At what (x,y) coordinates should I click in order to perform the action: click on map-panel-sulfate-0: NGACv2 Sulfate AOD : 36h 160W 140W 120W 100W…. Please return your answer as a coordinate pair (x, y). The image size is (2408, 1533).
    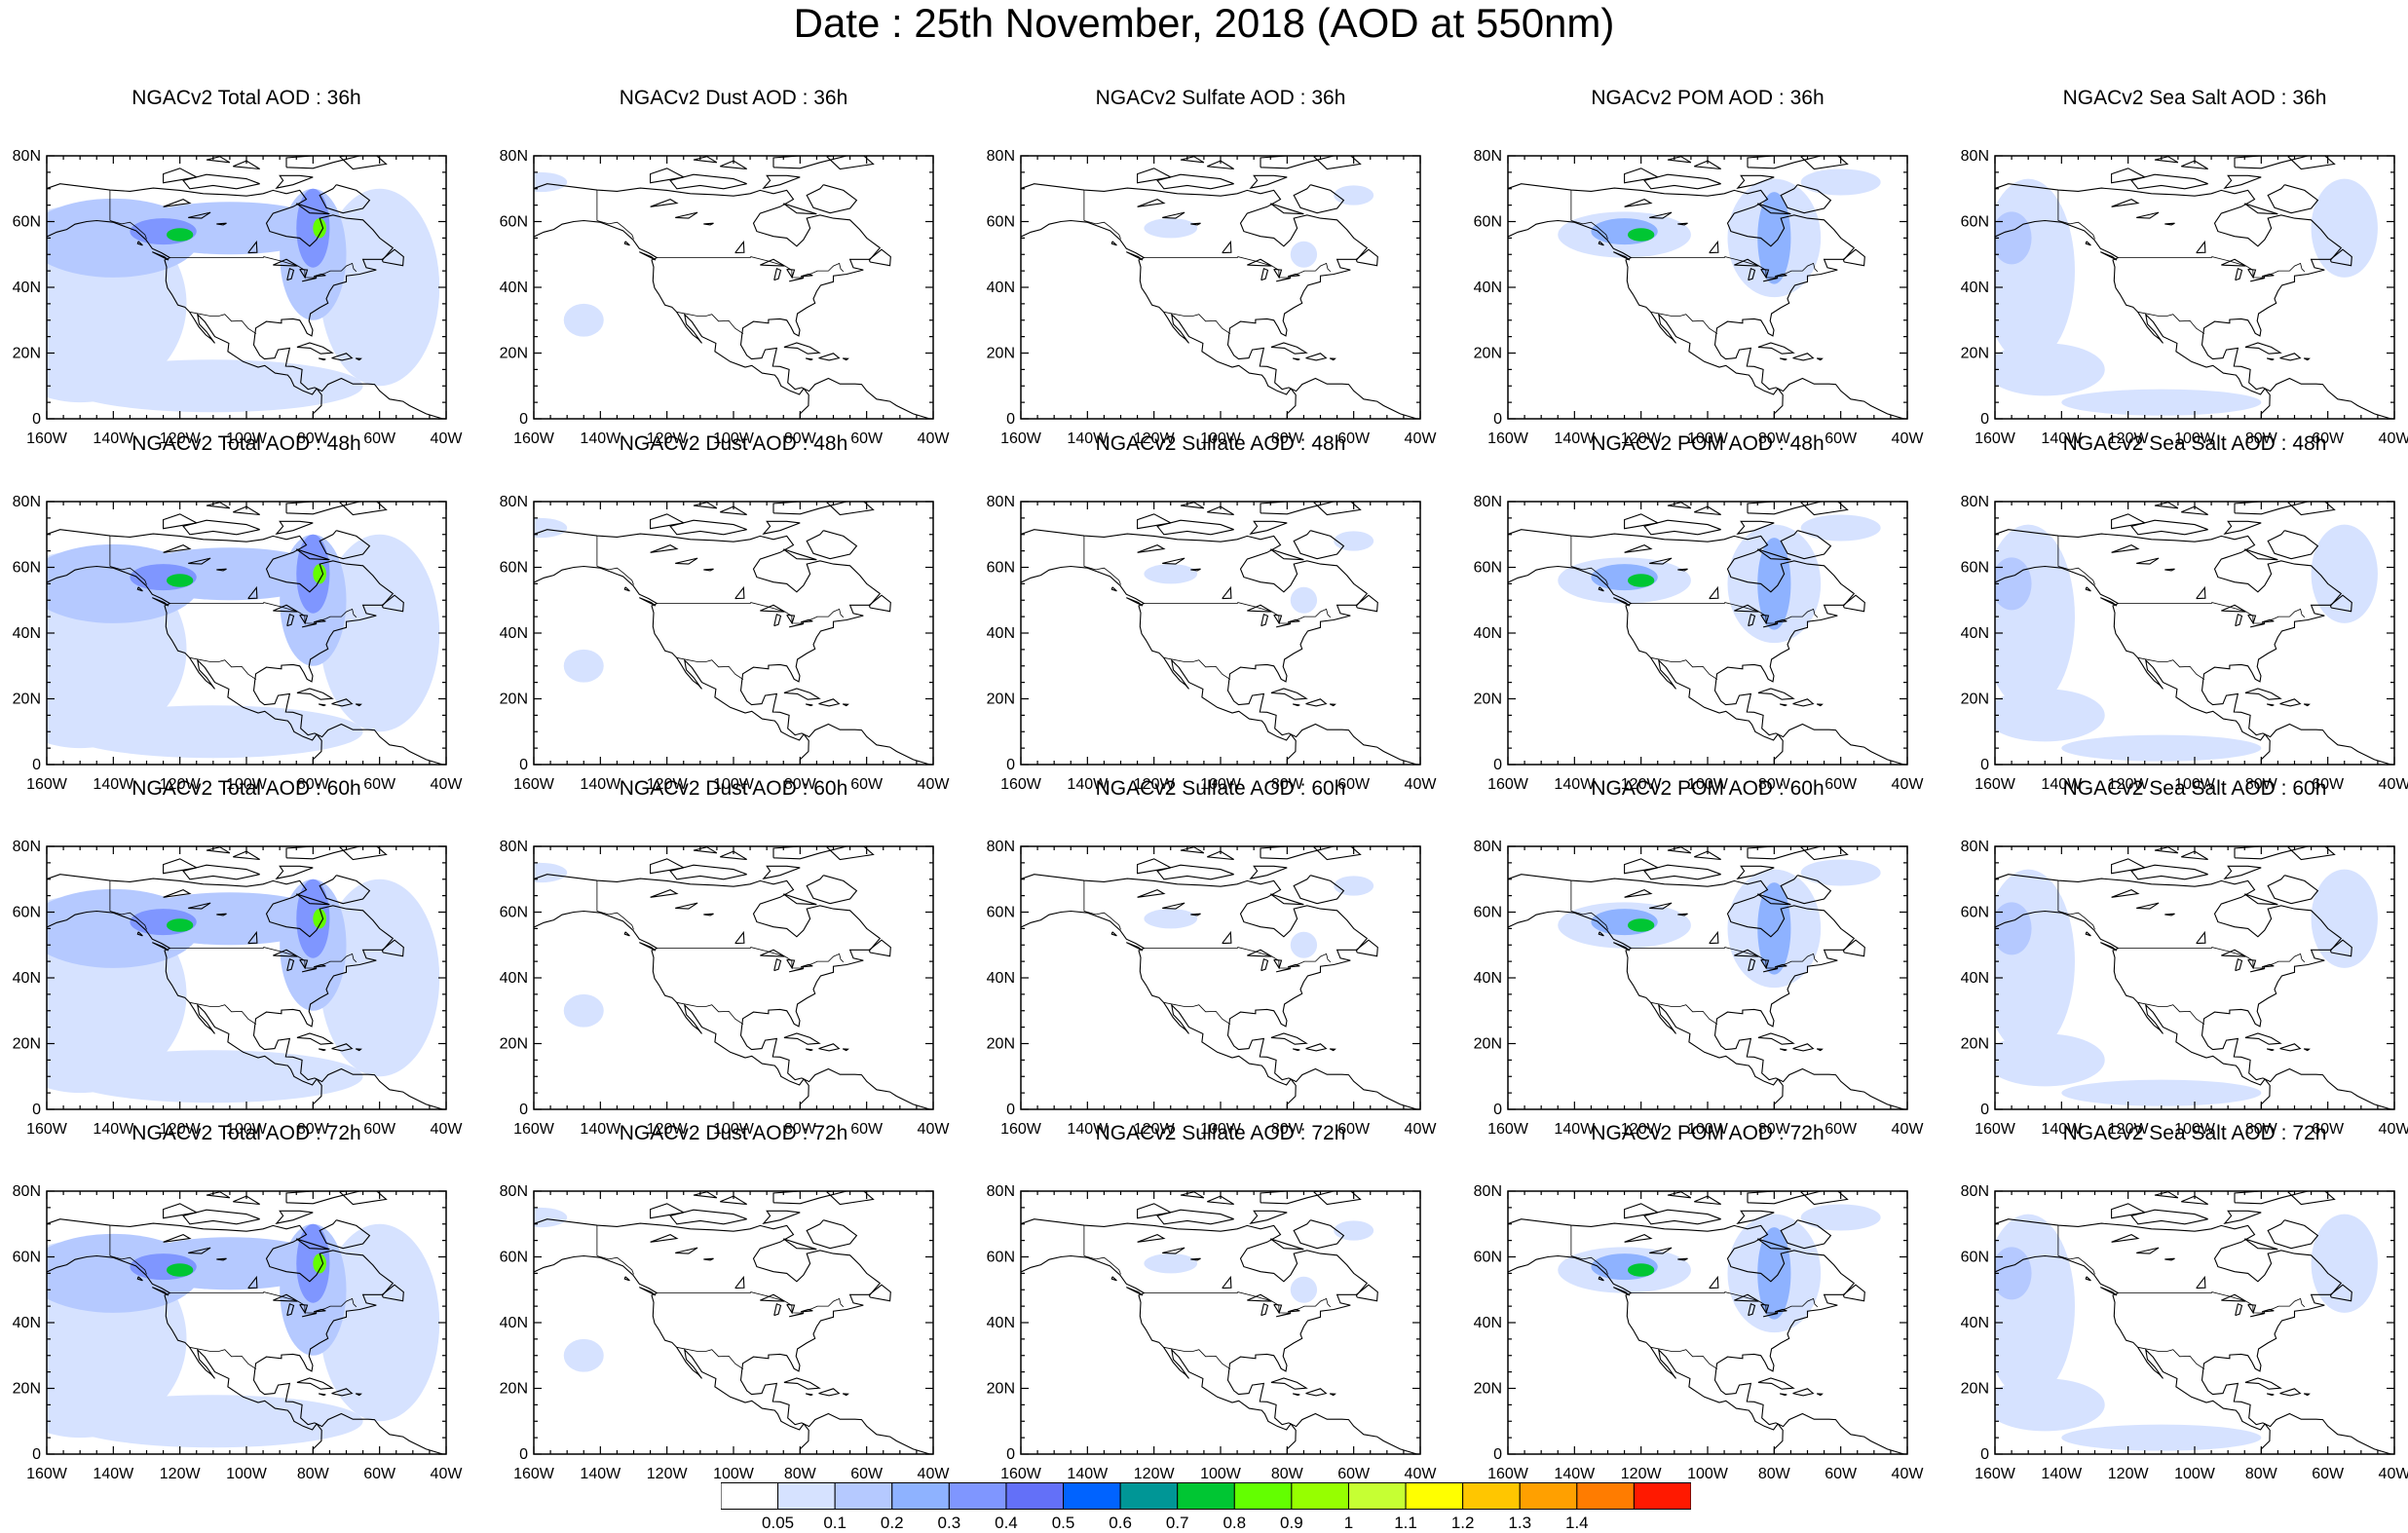
    Looking at the image, I should click on (1217, 266).